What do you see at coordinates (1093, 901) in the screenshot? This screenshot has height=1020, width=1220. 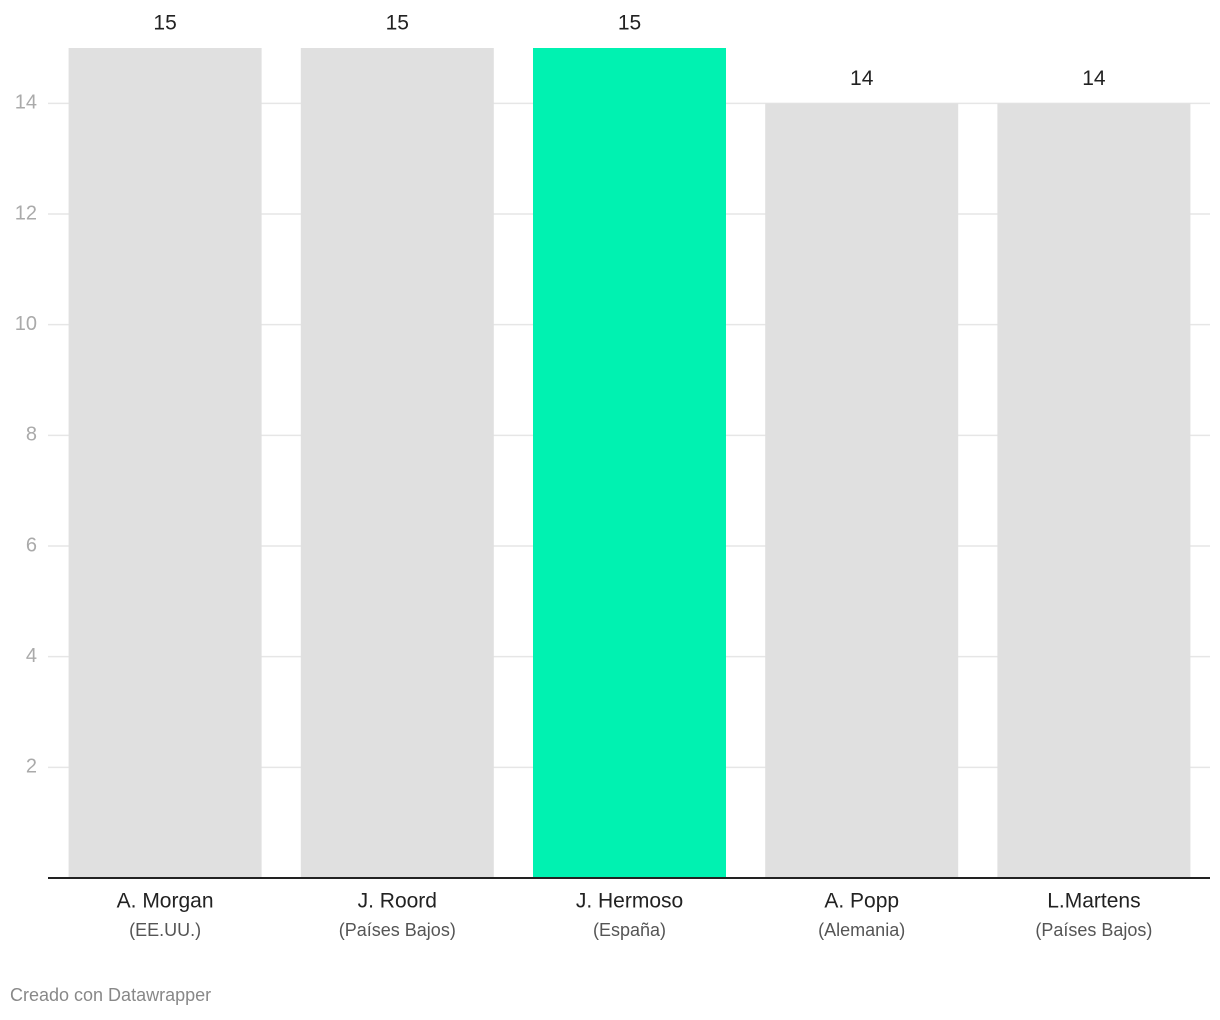 I see `x-tick-label: L.Martens` at bounding box center [1093, 901].